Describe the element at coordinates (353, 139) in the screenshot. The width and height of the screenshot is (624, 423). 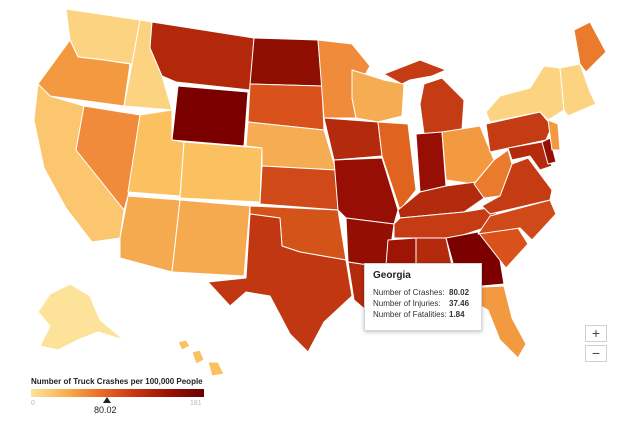
I see `state-iowa` at that location.